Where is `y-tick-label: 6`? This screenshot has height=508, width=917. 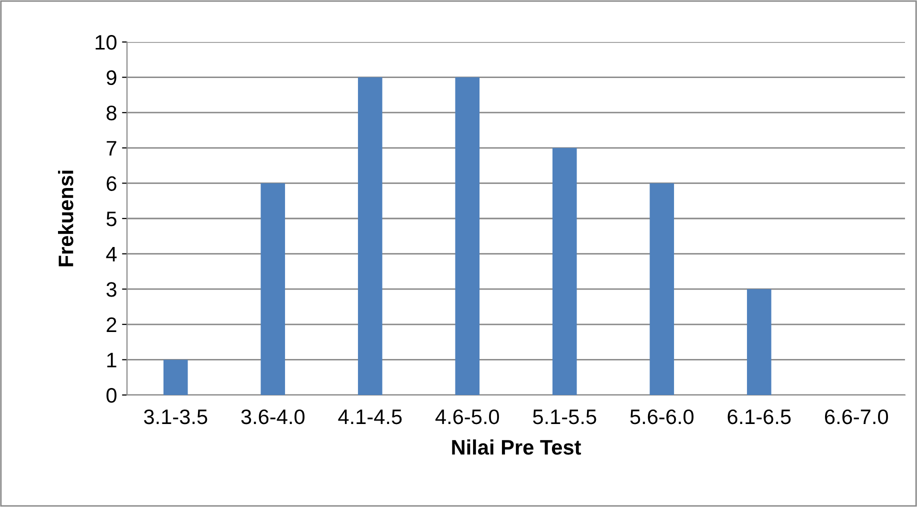 y-tick-label: 6 is located at coordinates (111, 183).